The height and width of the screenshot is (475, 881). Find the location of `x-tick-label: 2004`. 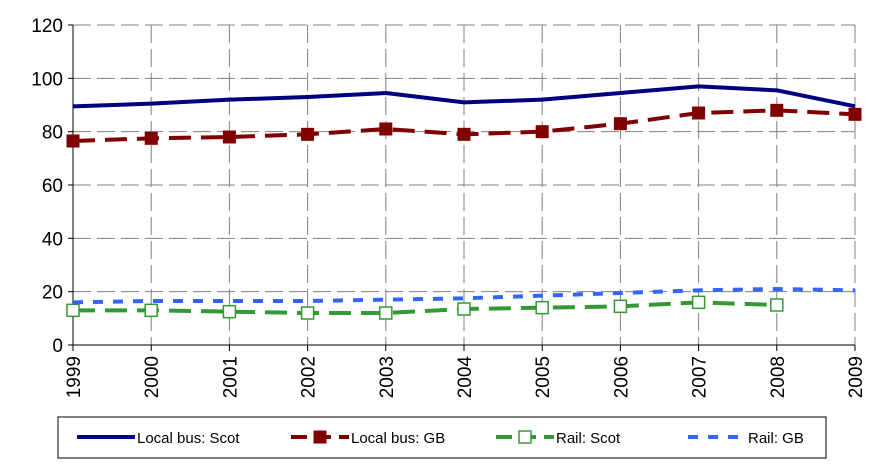

x-tick-label: 2004 is located at coordinates (465, 377).